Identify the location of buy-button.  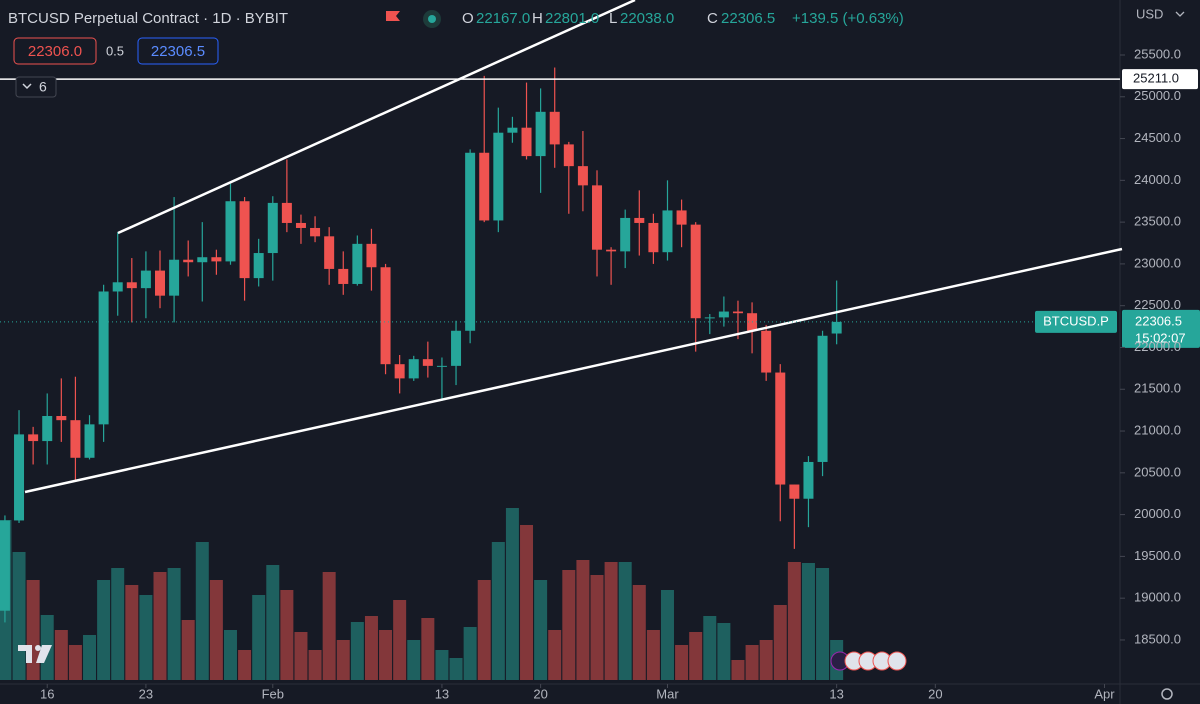
(178, 51).